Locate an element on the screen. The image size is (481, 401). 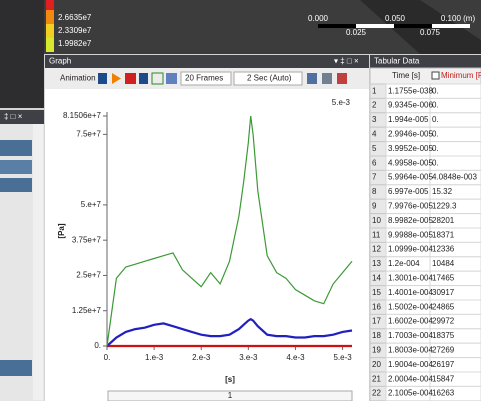
scale-label: 0.025 is located at coordinates (356, 32).